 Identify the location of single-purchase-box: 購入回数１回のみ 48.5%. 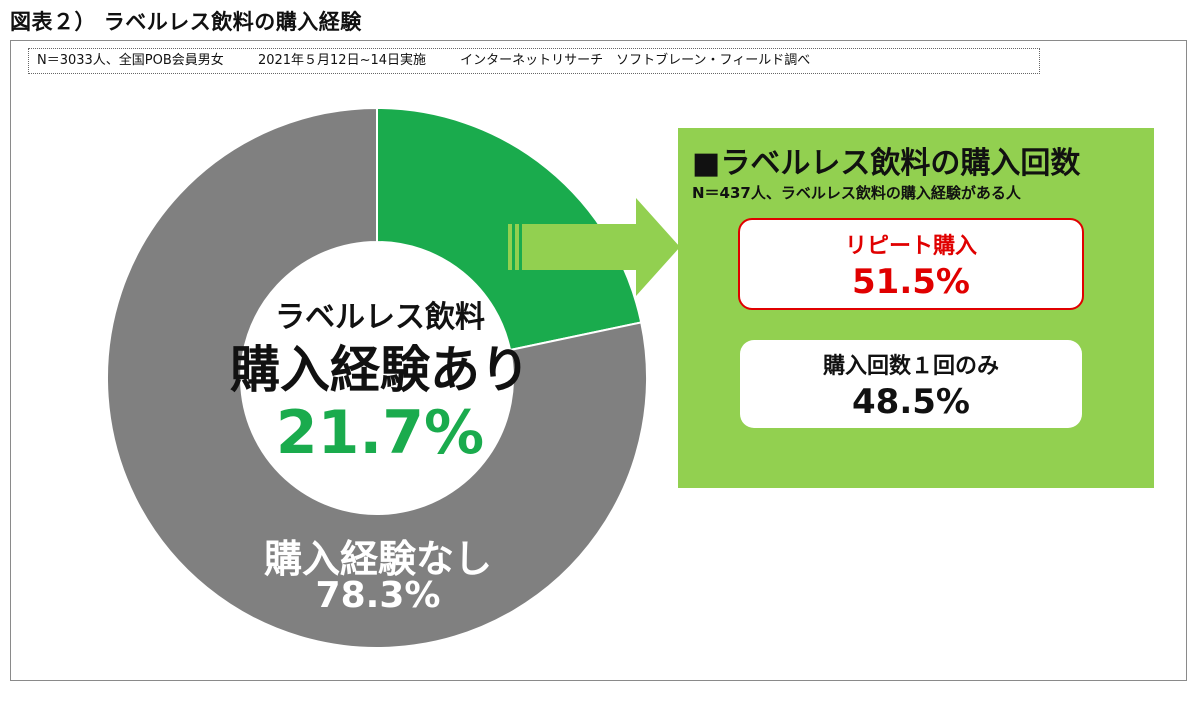
(911, 384).